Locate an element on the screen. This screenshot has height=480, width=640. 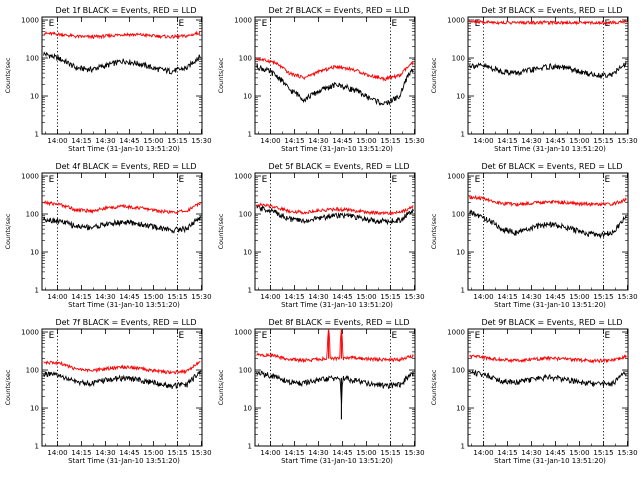
panel-title: Det 5f BLACK = Events, RED = LLD is located at coordinates (338, 166).